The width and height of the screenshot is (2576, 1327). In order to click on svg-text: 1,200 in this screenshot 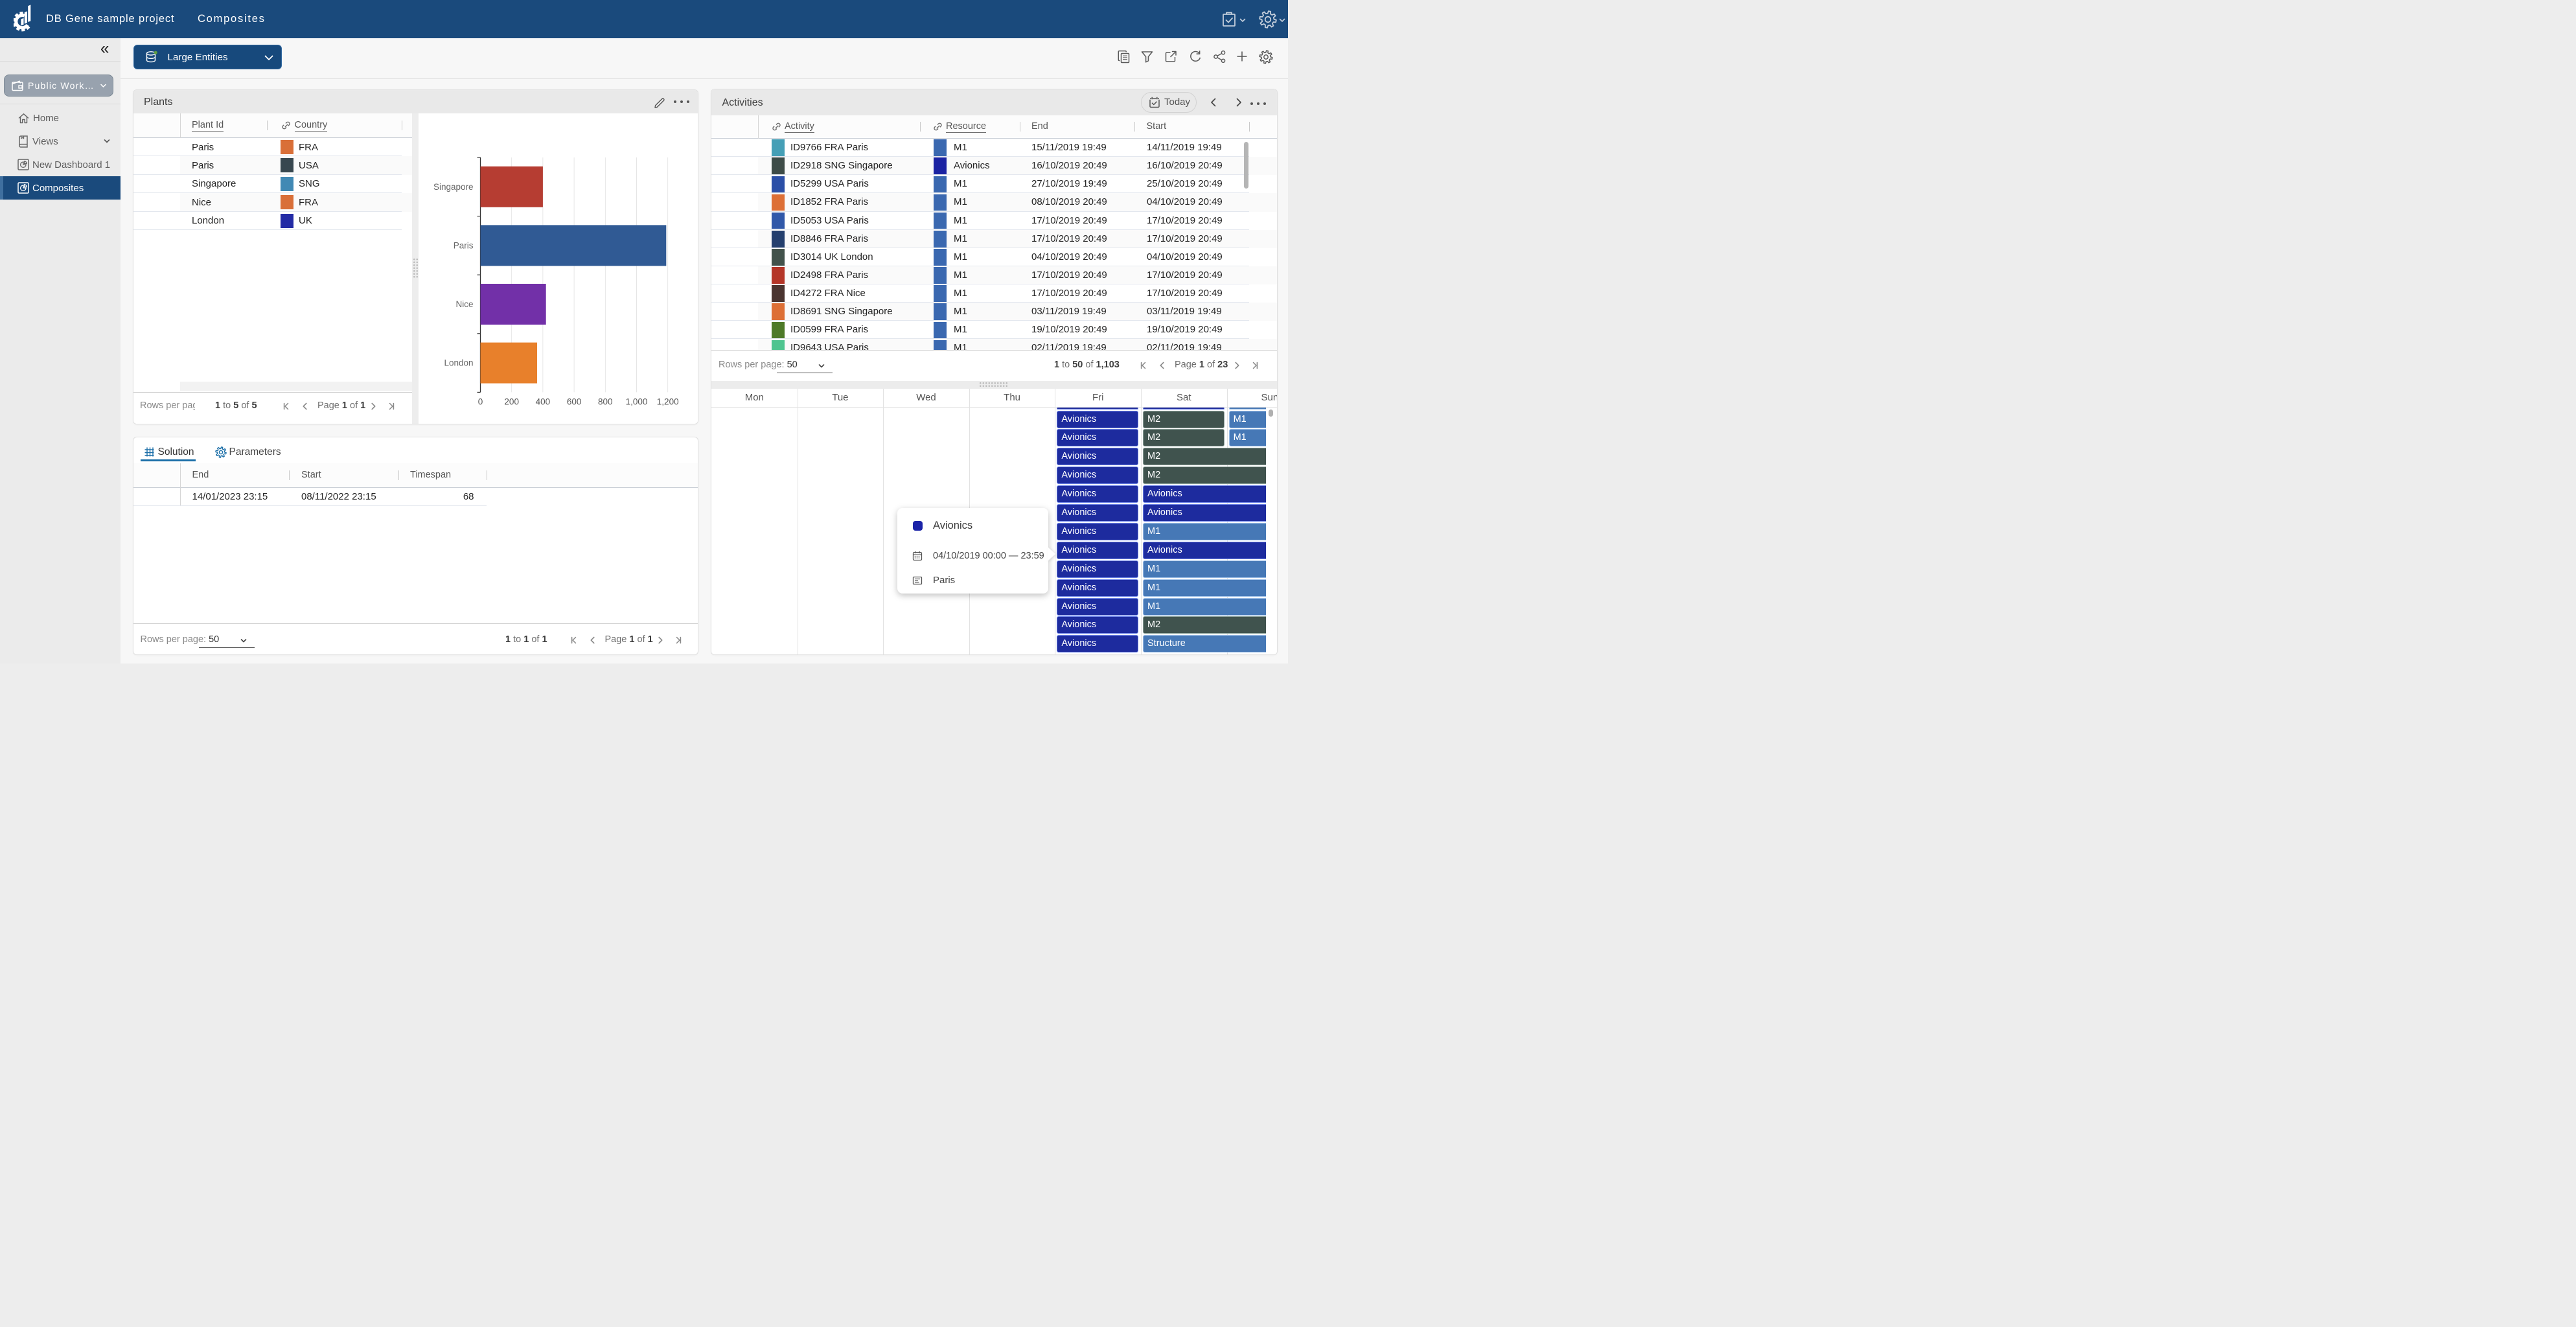, I will do `click(667, 401)`.